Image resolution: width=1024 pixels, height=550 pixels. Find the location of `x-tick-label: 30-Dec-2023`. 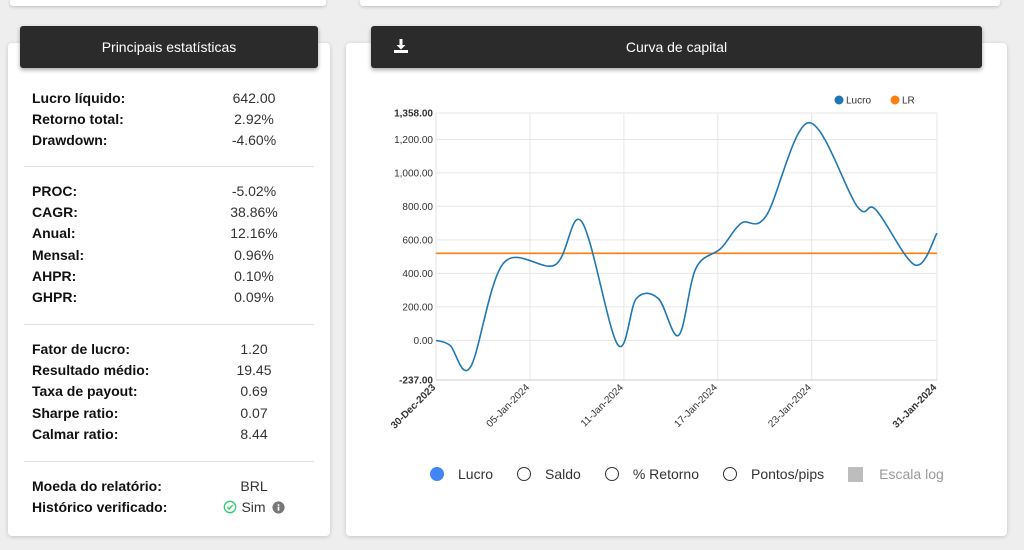

x-tick-label: 30-Dec-2023 is located at coordinates (413, 406).